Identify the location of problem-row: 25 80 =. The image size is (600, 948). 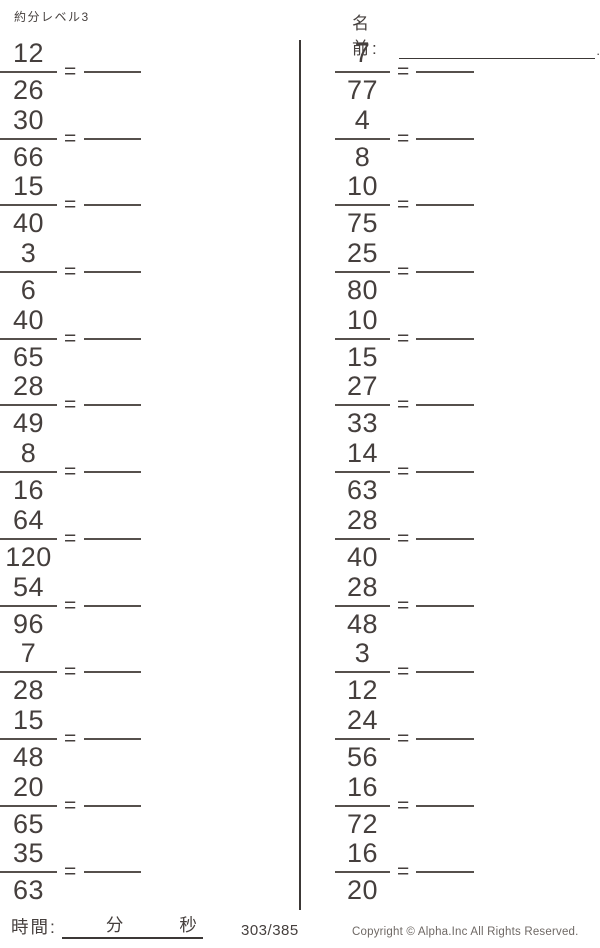
(405, 272).